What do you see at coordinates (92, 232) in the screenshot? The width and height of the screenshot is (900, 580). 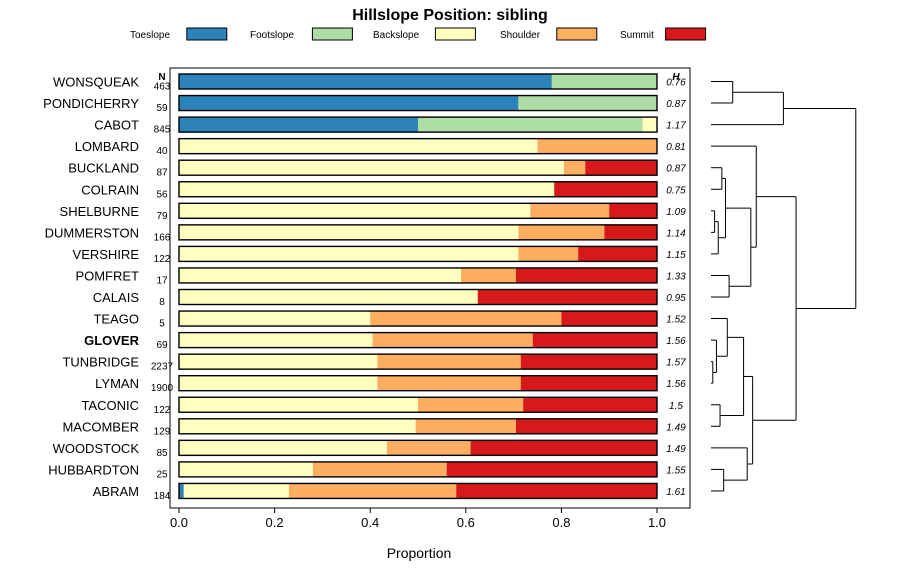 I see `row-label: DUMMERSTON` at bounding box center [92, 232].